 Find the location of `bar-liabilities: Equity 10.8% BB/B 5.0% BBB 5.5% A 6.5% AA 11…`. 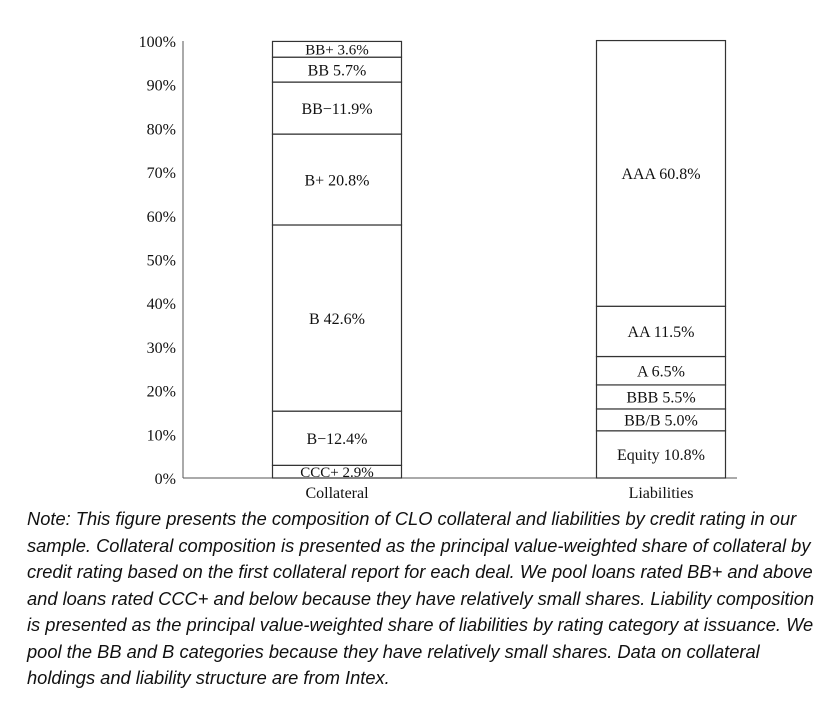

bar-liabilities: Equity 10.8% BB/B 5.0% BBB 5.5% A 6.5% AA 11… is located at coordinates (661, 259).